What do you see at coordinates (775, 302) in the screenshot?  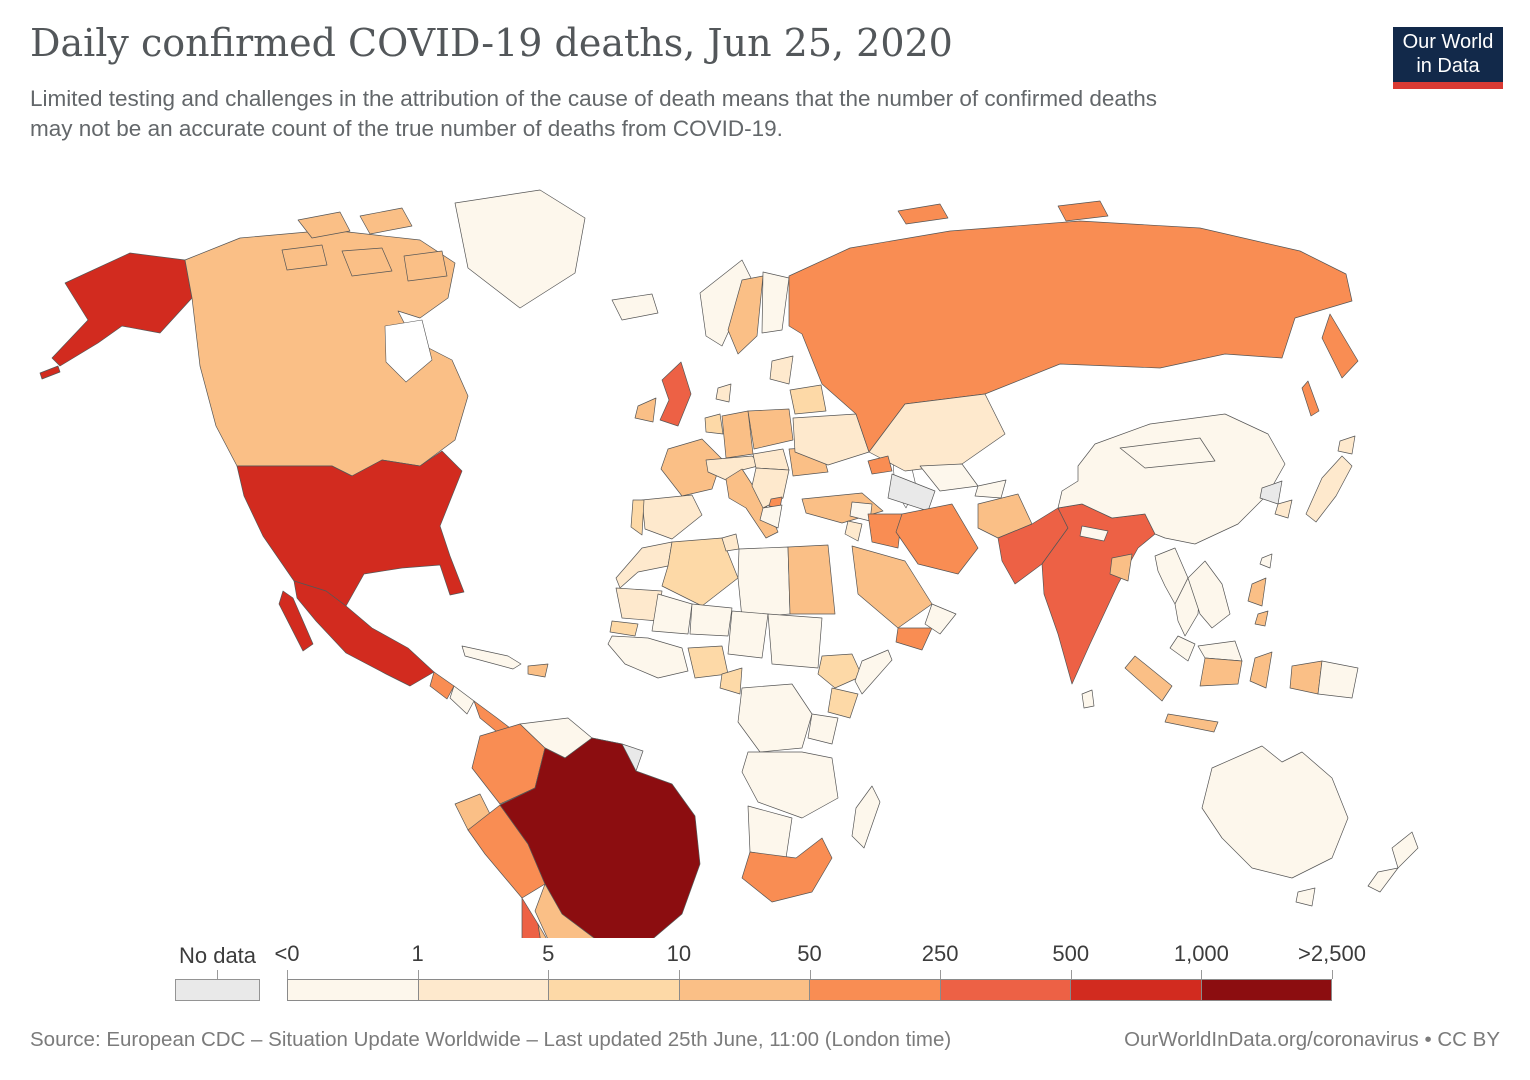 I see `country-finland` at bounding box center [775, 302].